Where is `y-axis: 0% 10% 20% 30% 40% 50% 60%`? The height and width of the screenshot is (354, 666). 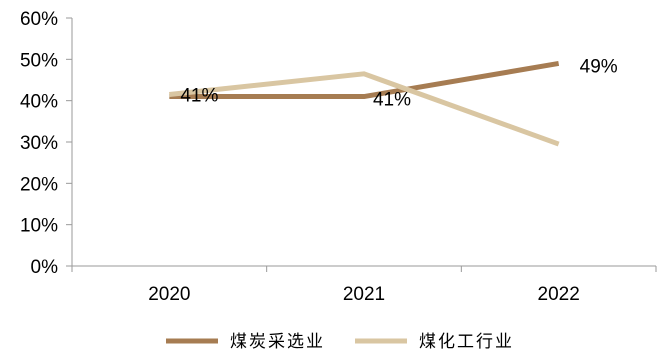
y-axis: 0% 10% 20% 30% 40% 50% 60% is located at coordinates (46, 143).